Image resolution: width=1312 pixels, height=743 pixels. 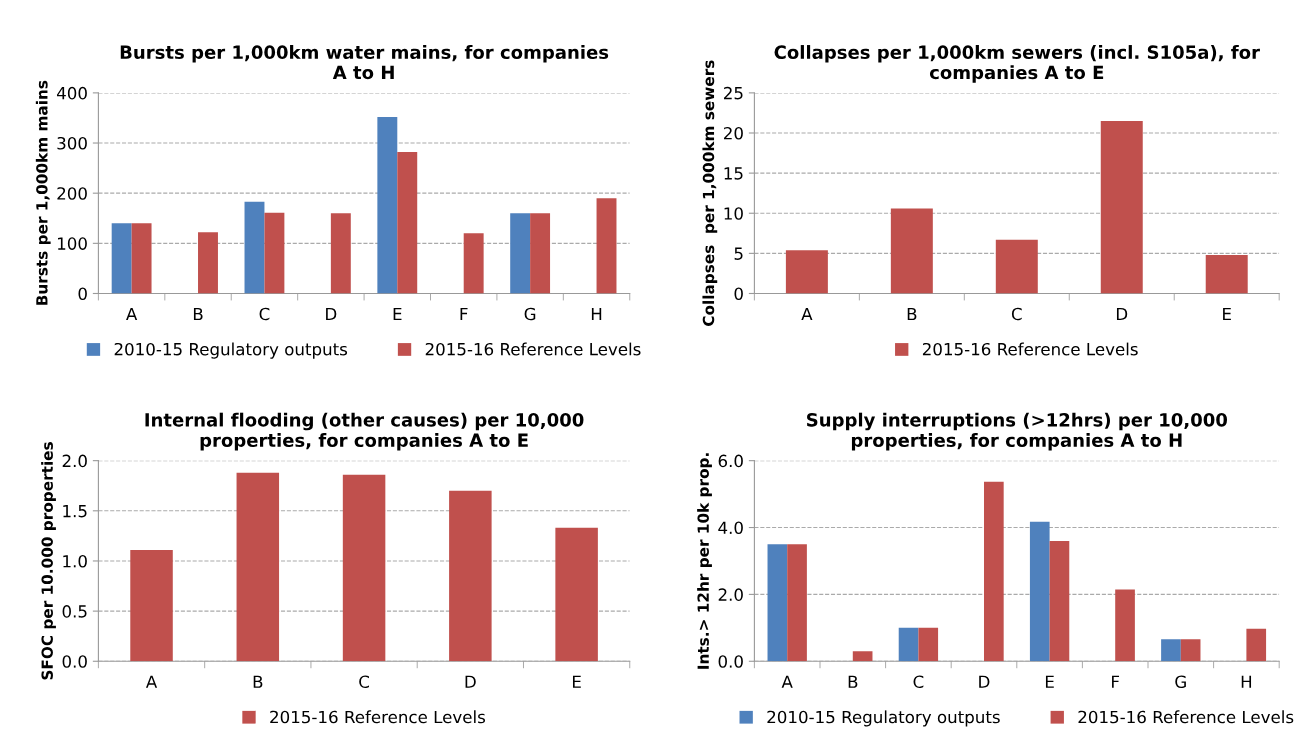 What do you see at coordinates (75, 511) in the screenshot?
I see `y-tick-label: 1.5` at bounding box center [75, 511].